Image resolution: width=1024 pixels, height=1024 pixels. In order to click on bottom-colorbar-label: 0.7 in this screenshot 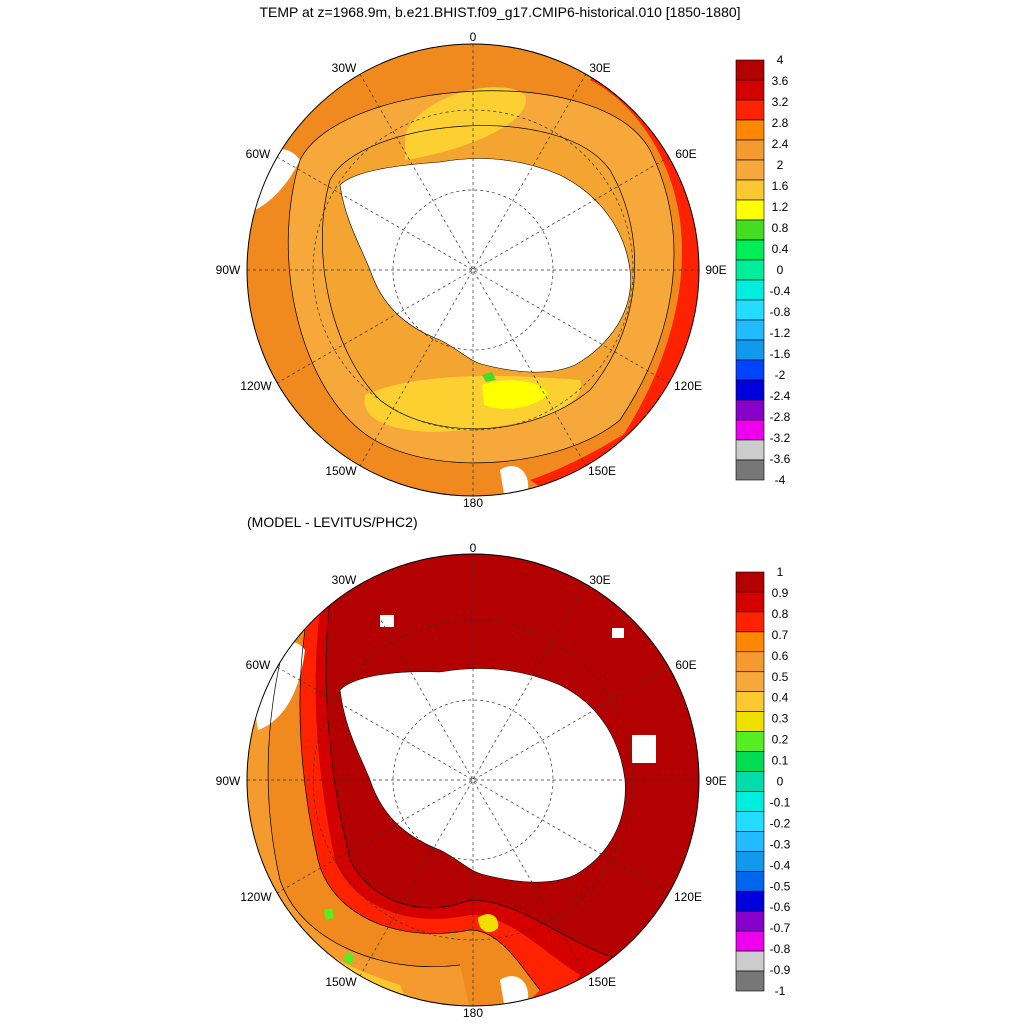, I will do `click(780, 635)`.